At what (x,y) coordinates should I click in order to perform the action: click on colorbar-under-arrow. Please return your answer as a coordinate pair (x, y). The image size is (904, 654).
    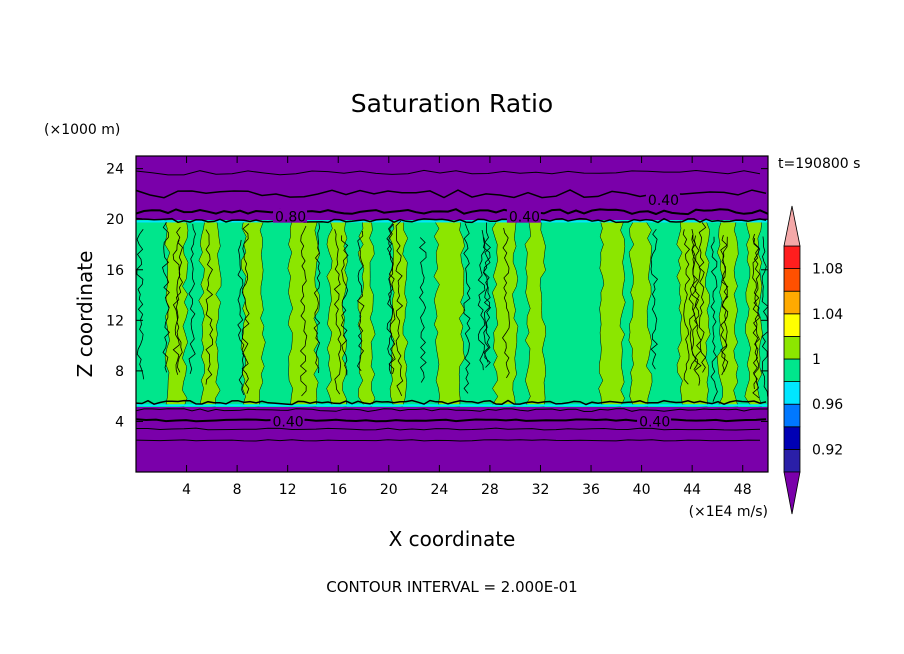
    Looking at the image, I should click on (792, 493).